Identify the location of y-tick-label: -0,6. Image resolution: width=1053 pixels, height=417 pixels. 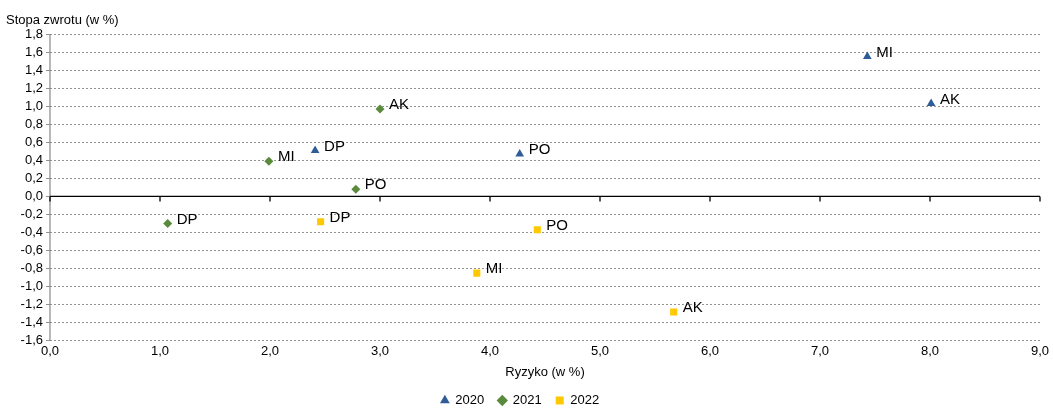
(31, 250).